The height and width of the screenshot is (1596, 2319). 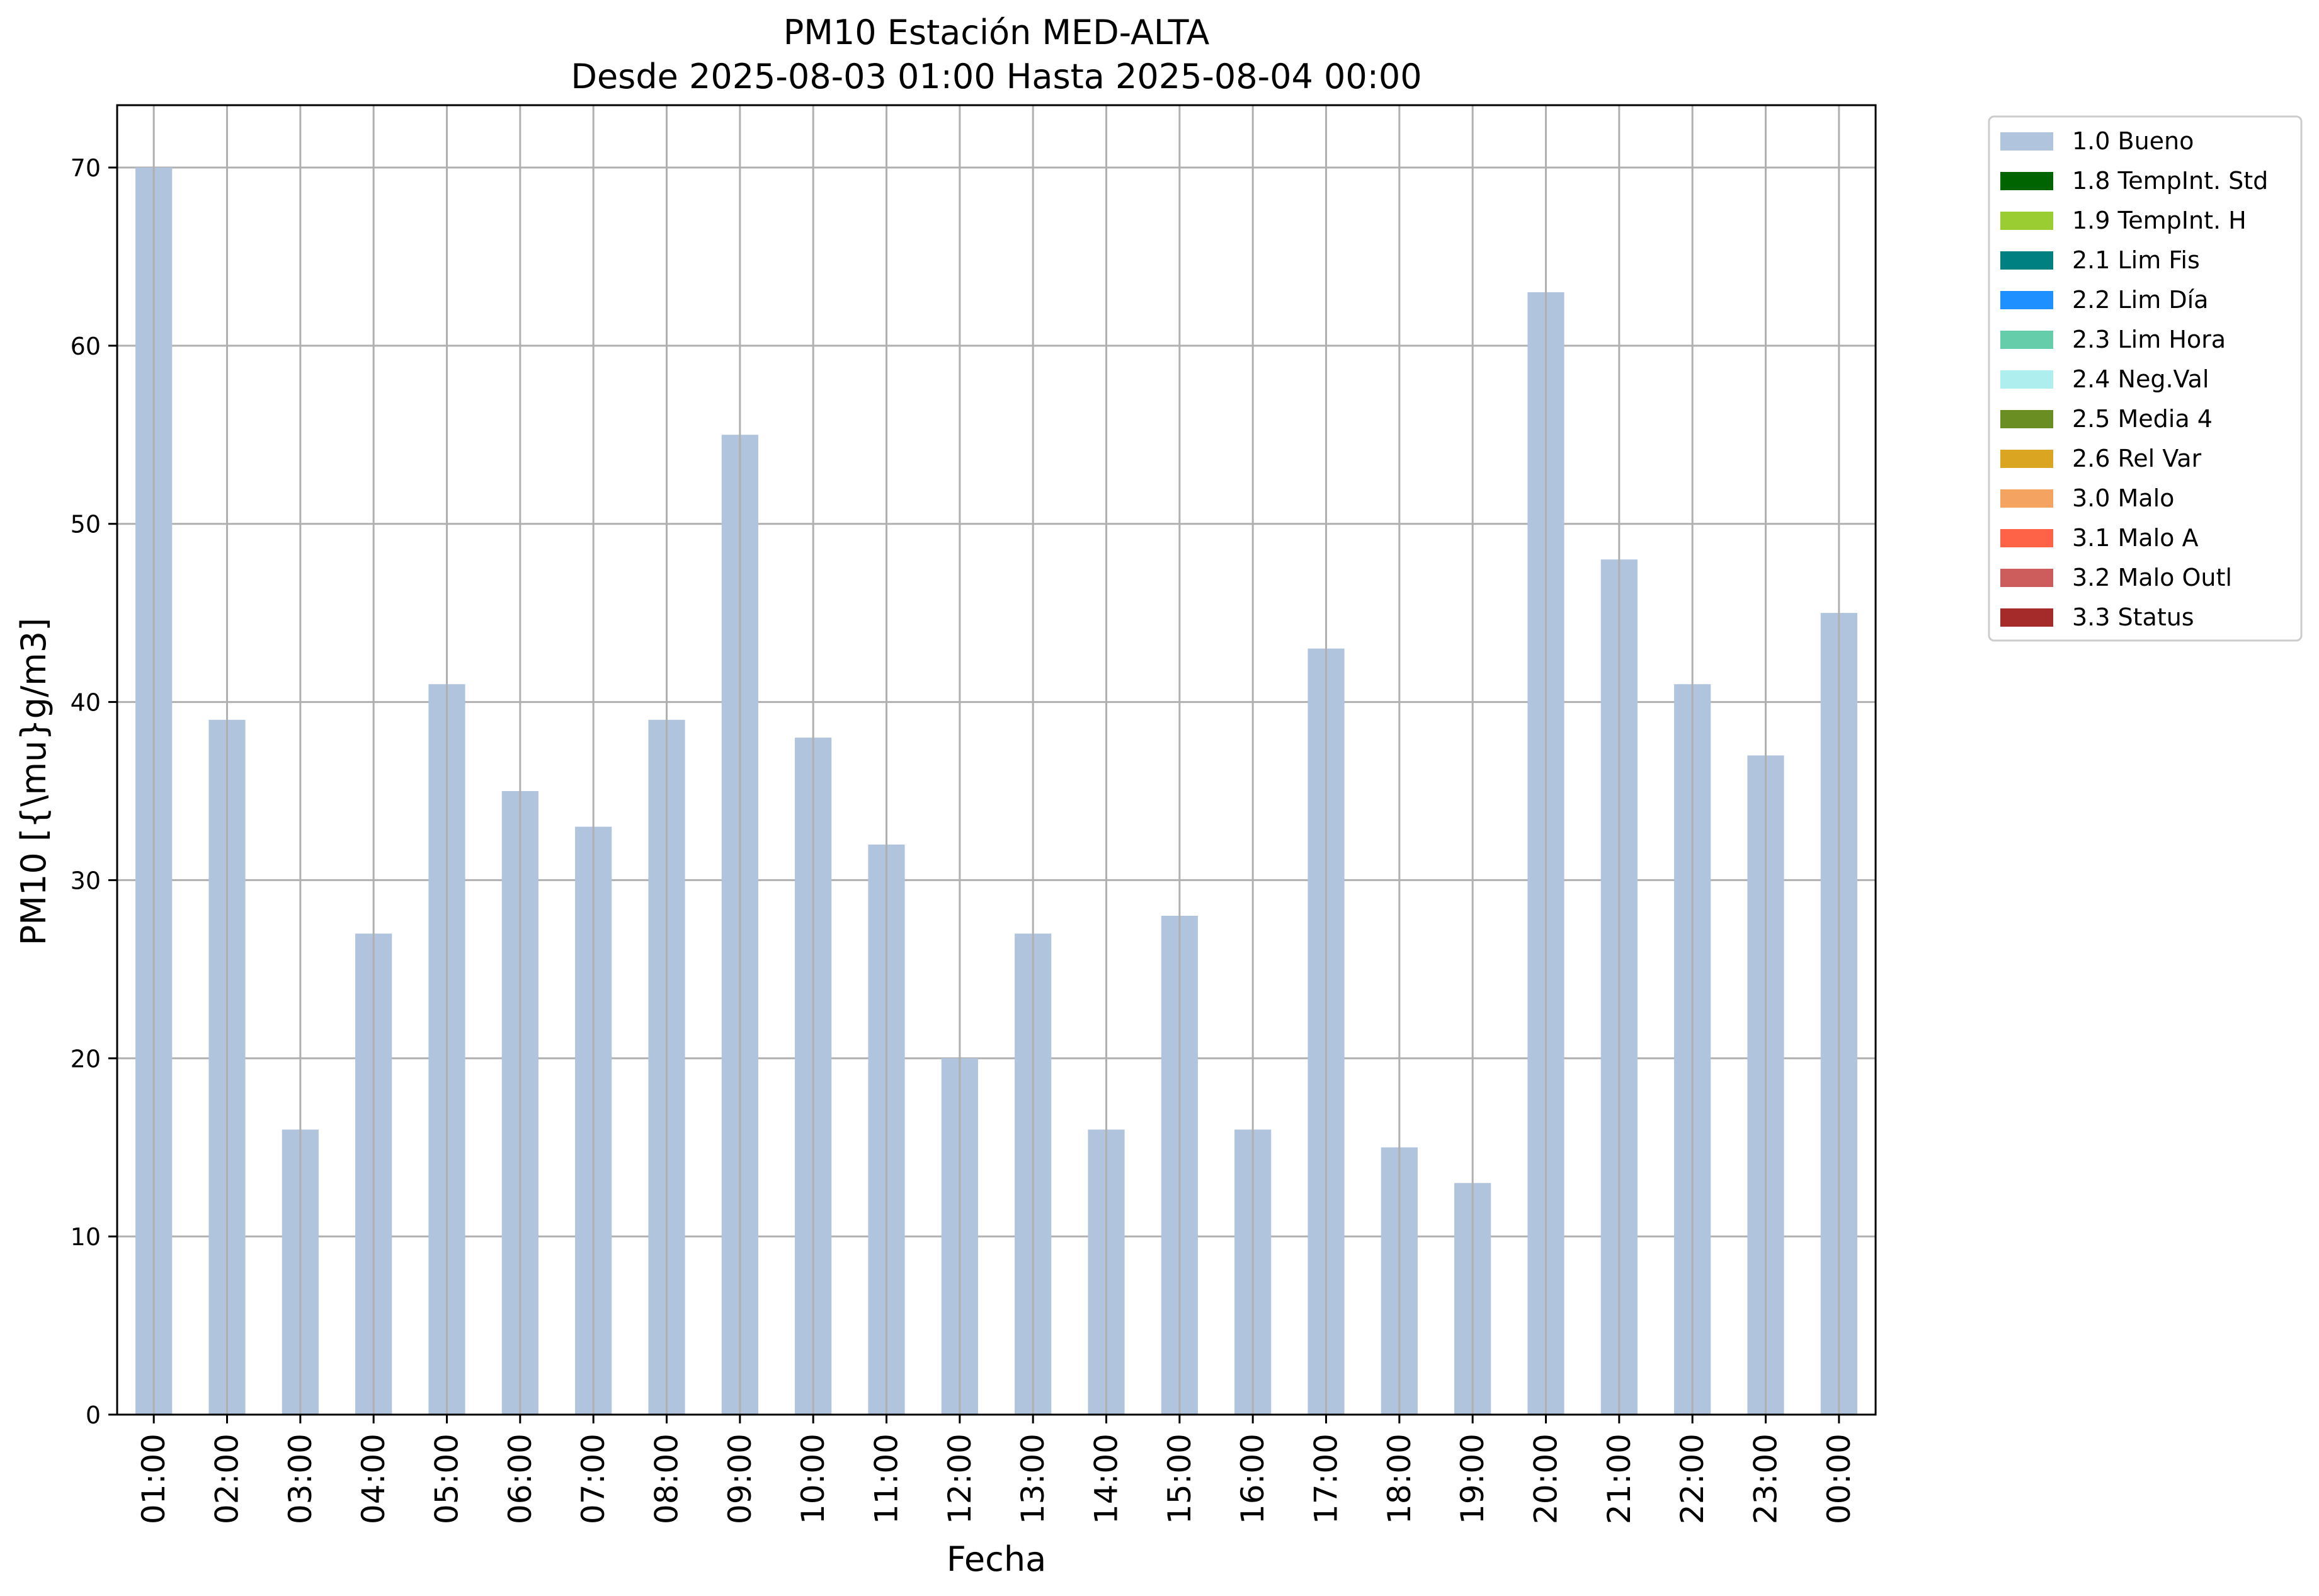 I want to click on x-tick-label: 20:00, so click(x=1546, y=1479).